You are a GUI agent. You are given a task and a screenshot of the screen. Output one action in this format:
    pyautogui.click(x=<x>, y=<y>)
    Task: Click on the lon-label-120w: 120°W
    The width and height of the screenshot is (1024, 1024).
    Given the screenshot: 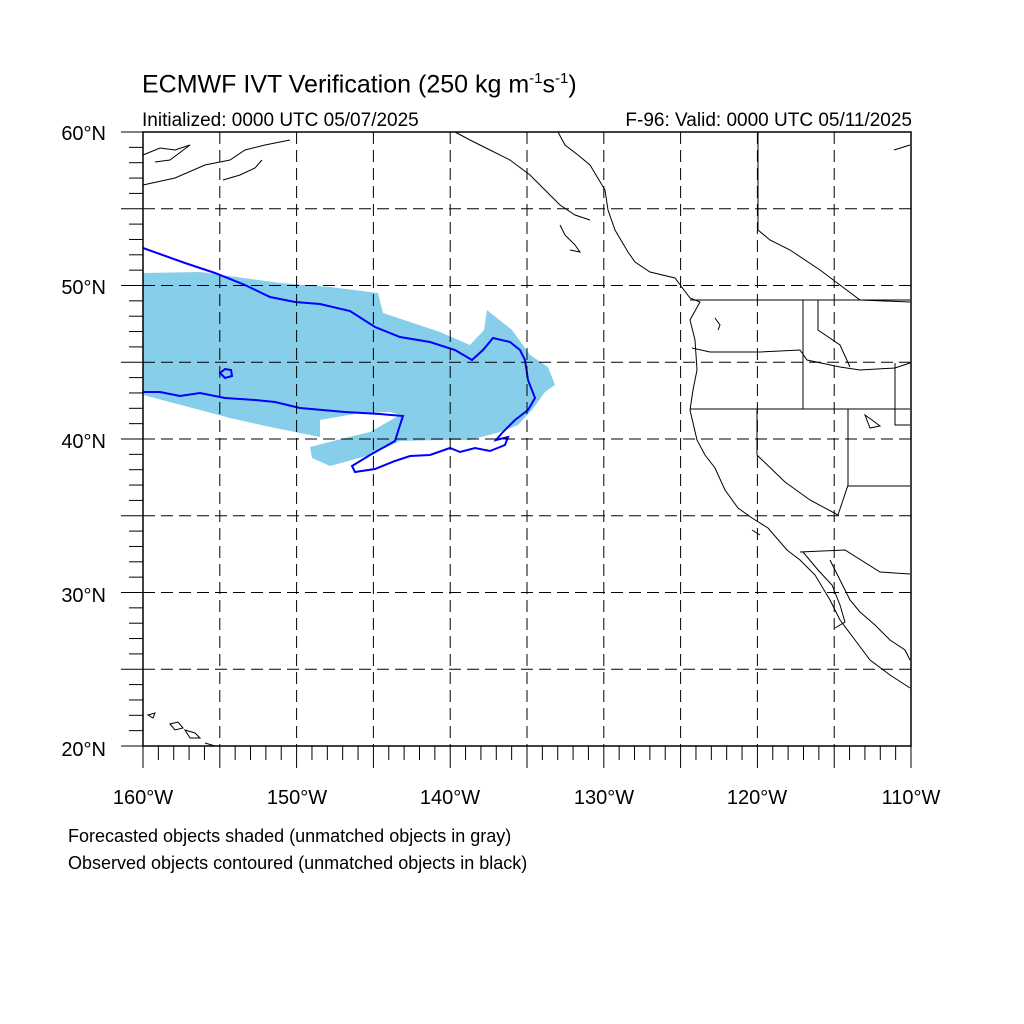 What is the action you would take?
    pyautogui.click(x=757, y=798)
    